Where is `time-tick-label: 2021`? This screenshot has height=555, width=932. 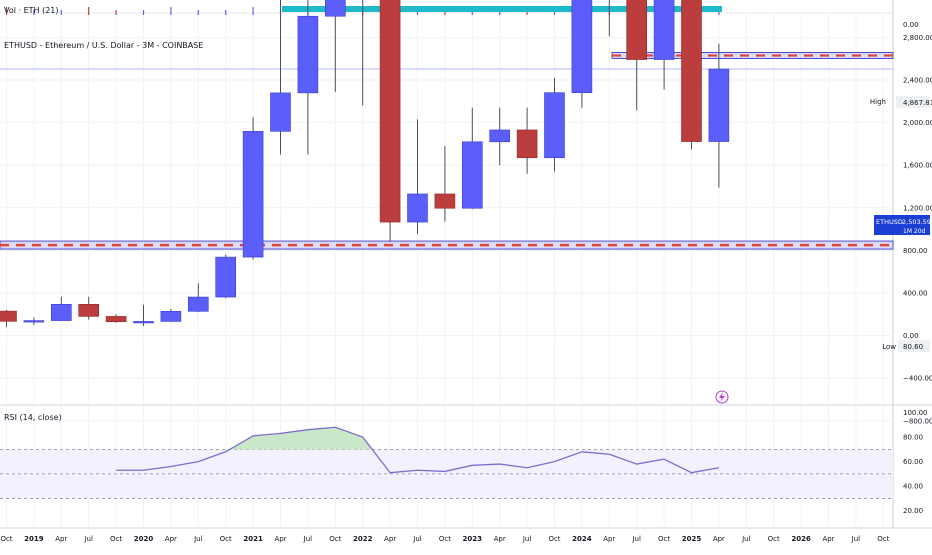
time-tick-label: 2021 is located at coordinates (253, 539).